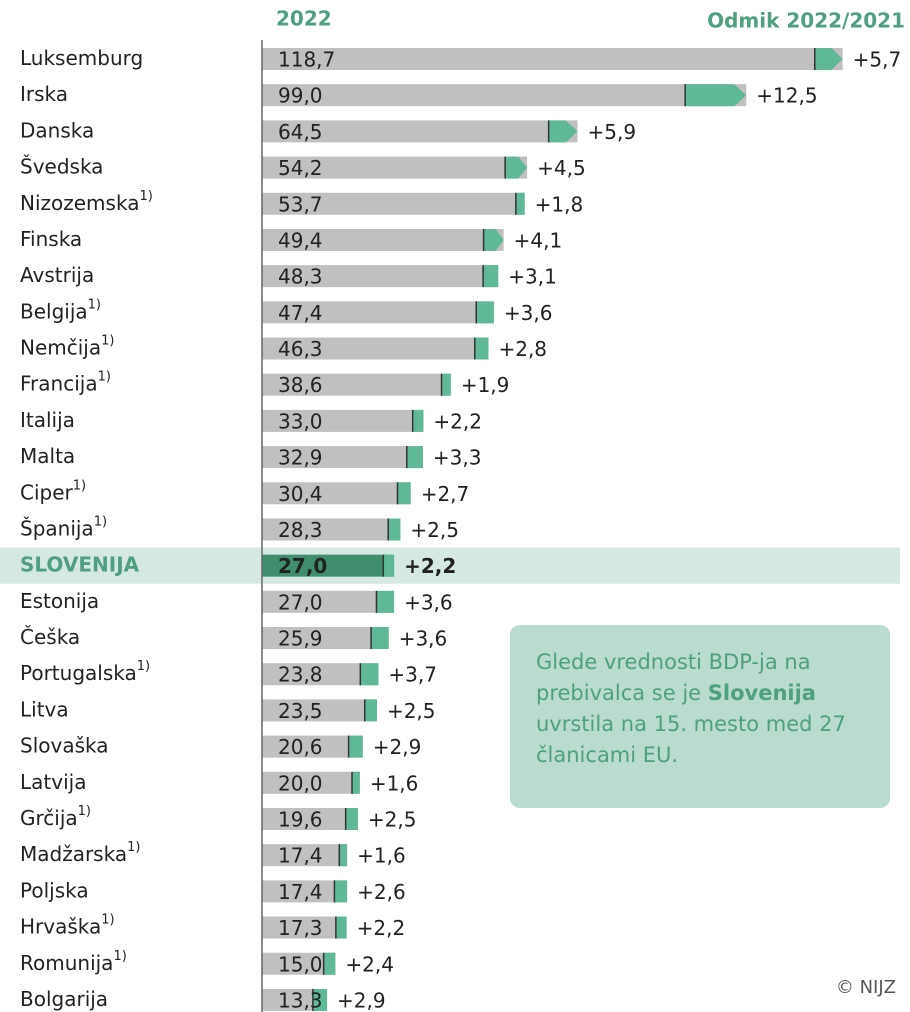 This screenshot has height=1012, width=910. Describe the element at coordinates (63, 527) in the screenshot. I see `category-label: Španija1)` at that location.